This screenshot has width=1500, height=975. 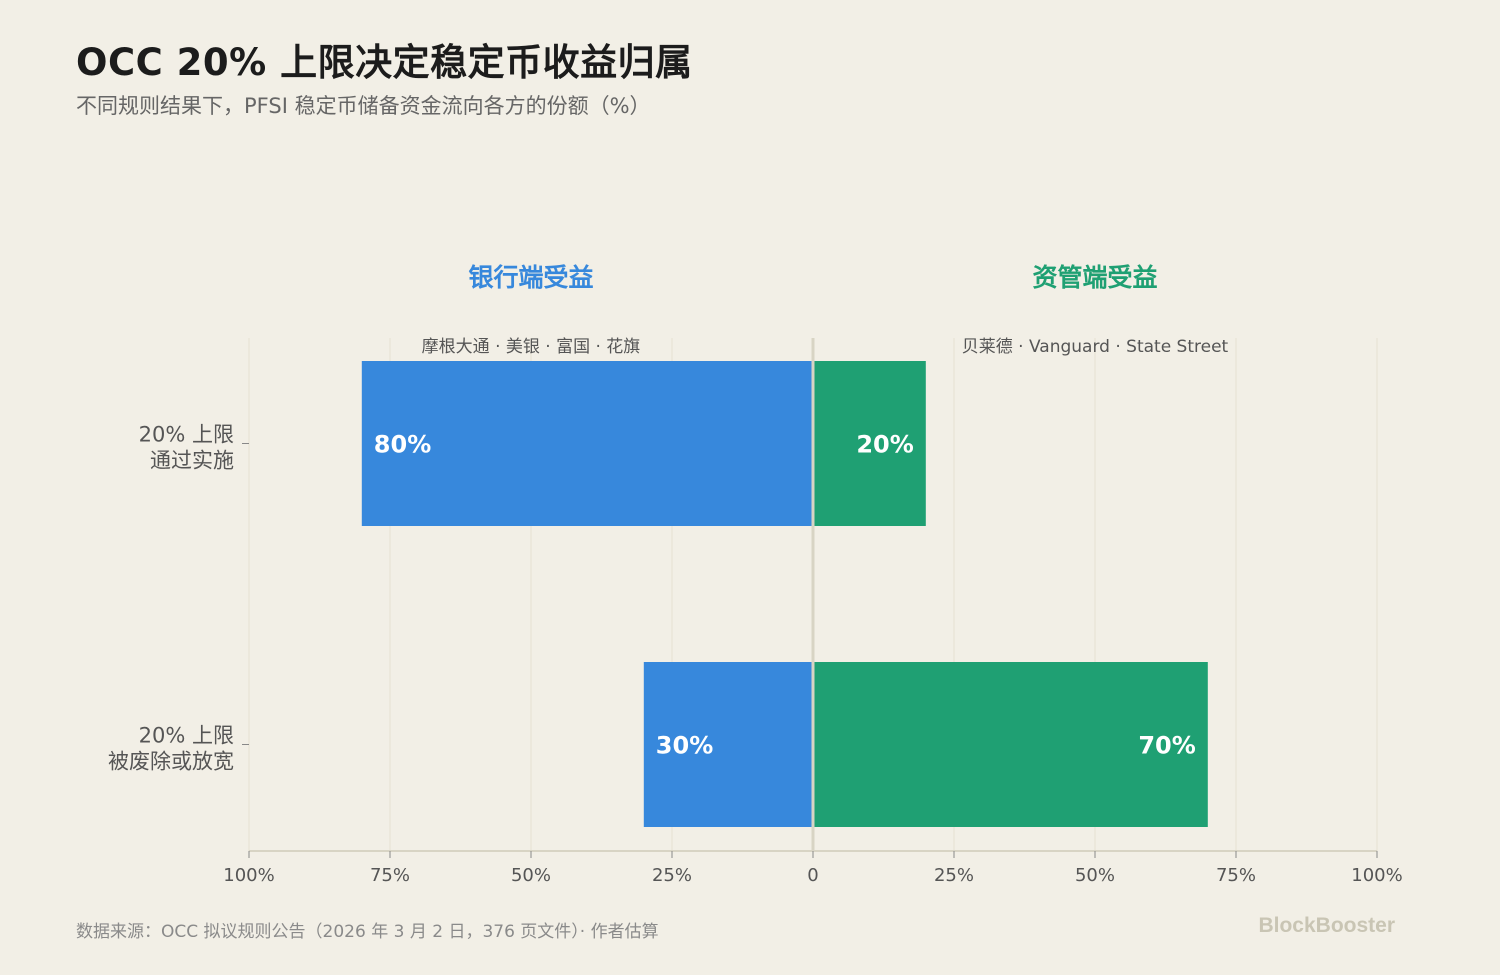 I want to click on asset-group-members: 贝莱德 · Vanguard · State Street, so click(x=1095, y=347).